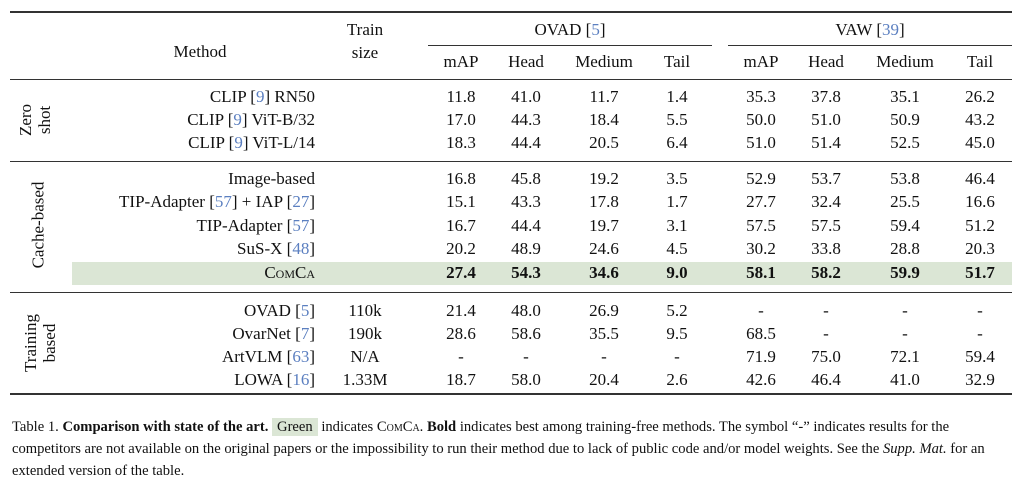 This screenshot has width=1024, height=487. Describe the element at coordinates (461, 225) in the screenshot. I see `metric-value: 16.7` at that location.